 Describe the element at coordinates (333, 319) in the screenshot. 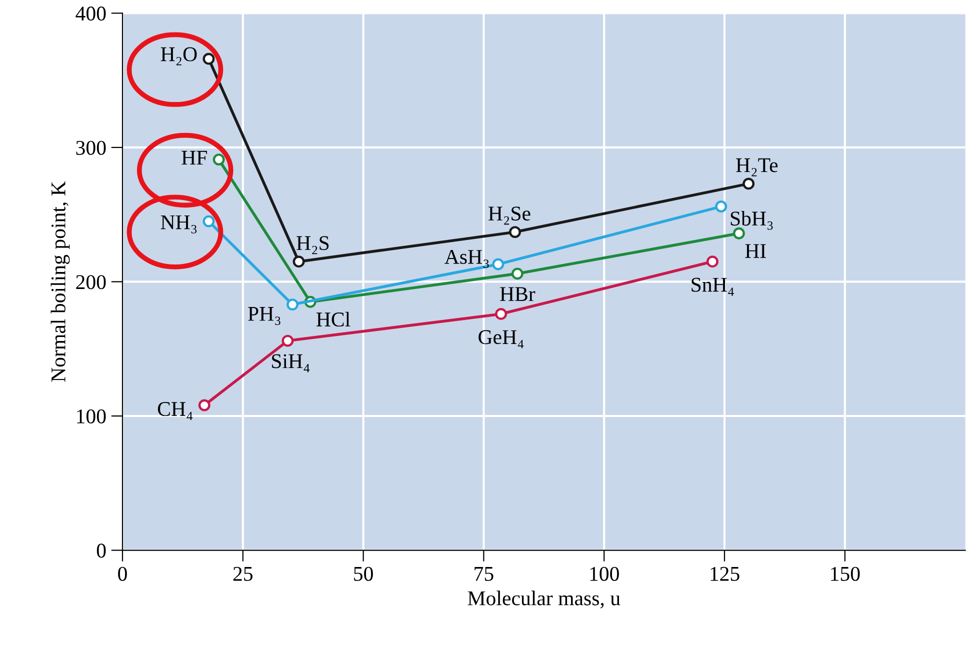

I see `annotation: HCl` at that location.